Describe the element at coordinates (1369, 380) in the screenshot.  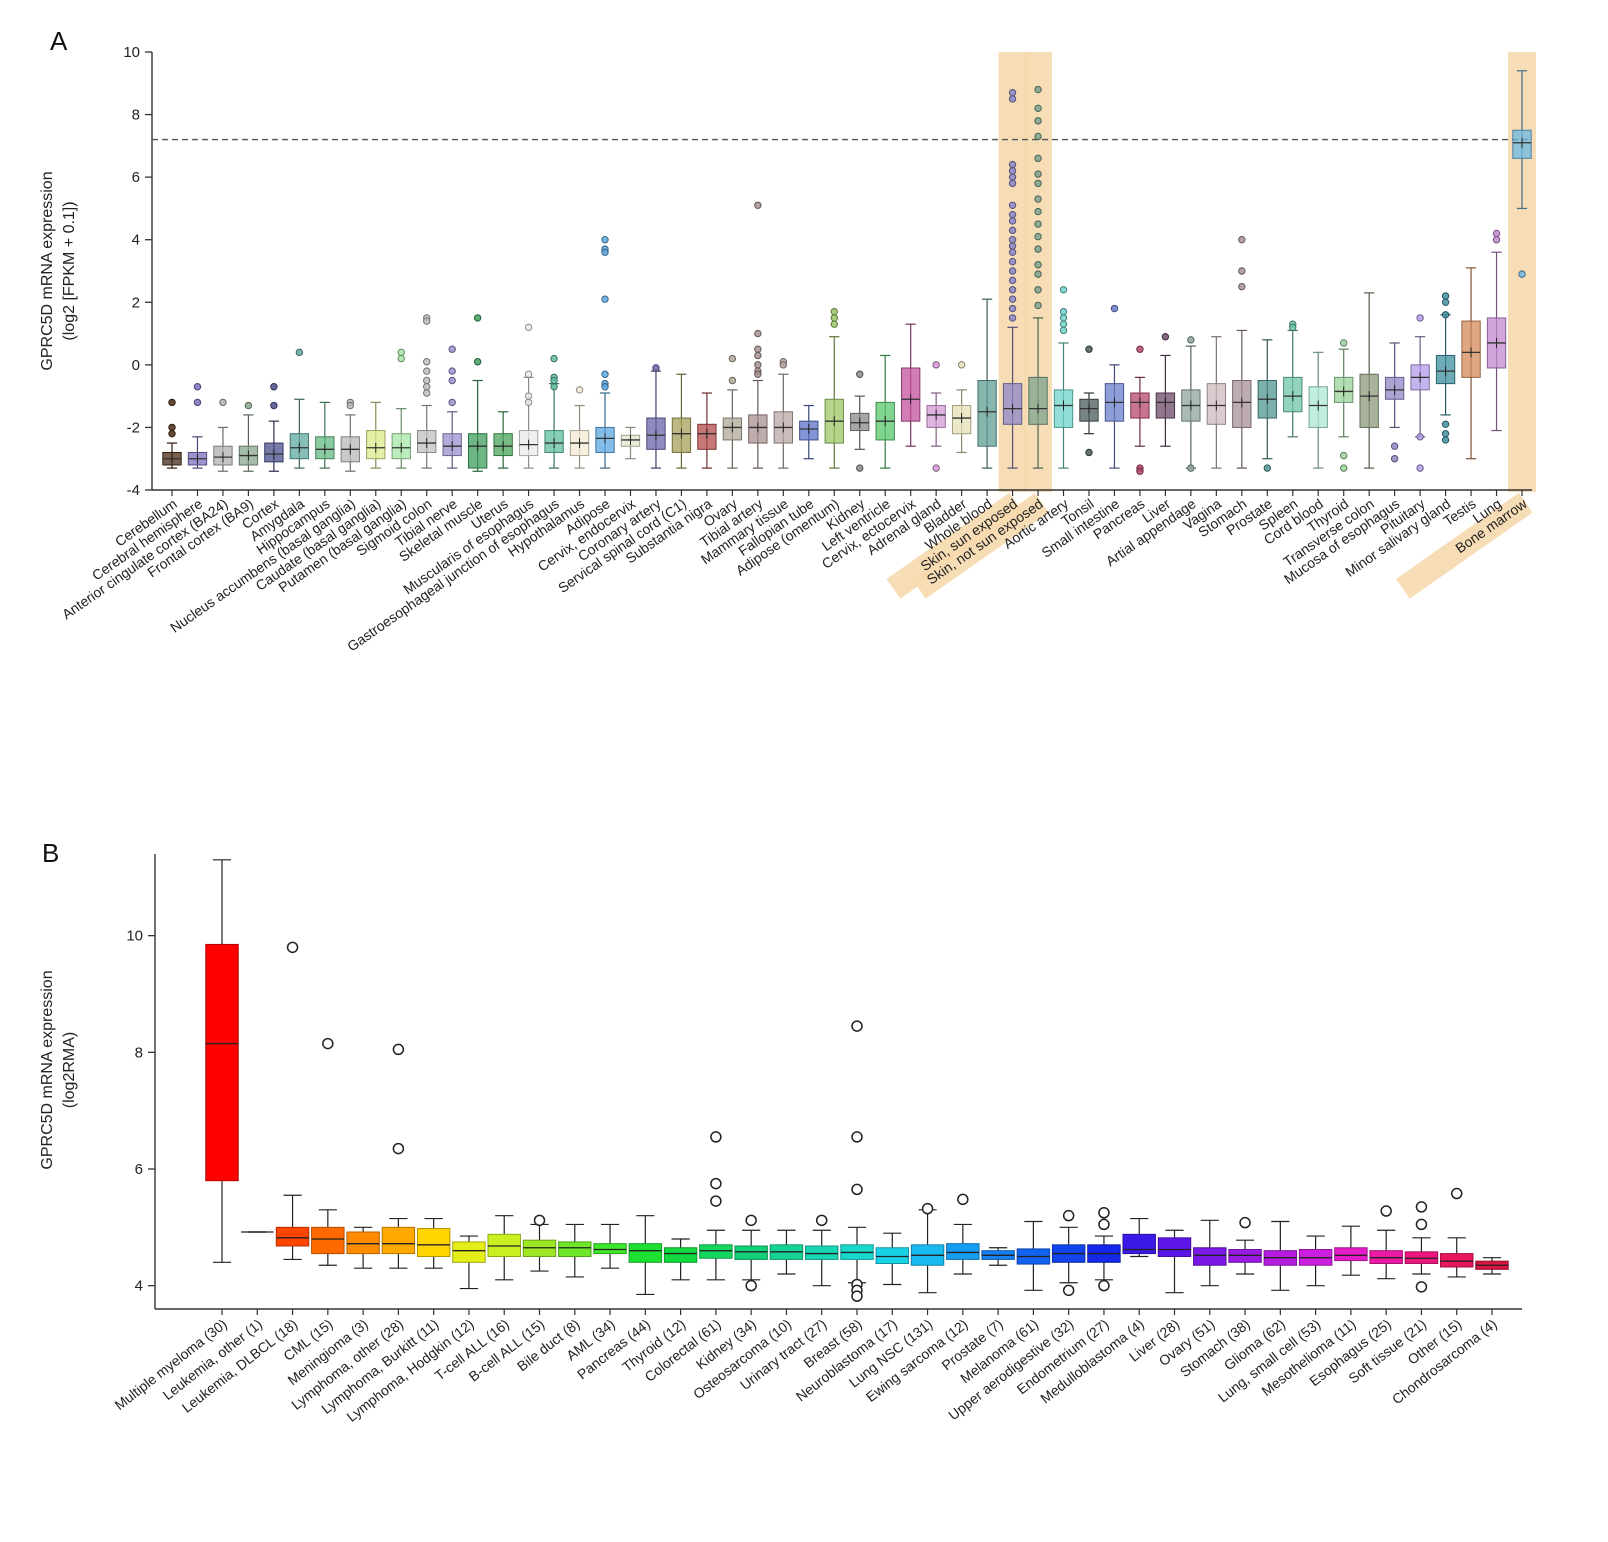
I see `box-transverse-colon` at that location.